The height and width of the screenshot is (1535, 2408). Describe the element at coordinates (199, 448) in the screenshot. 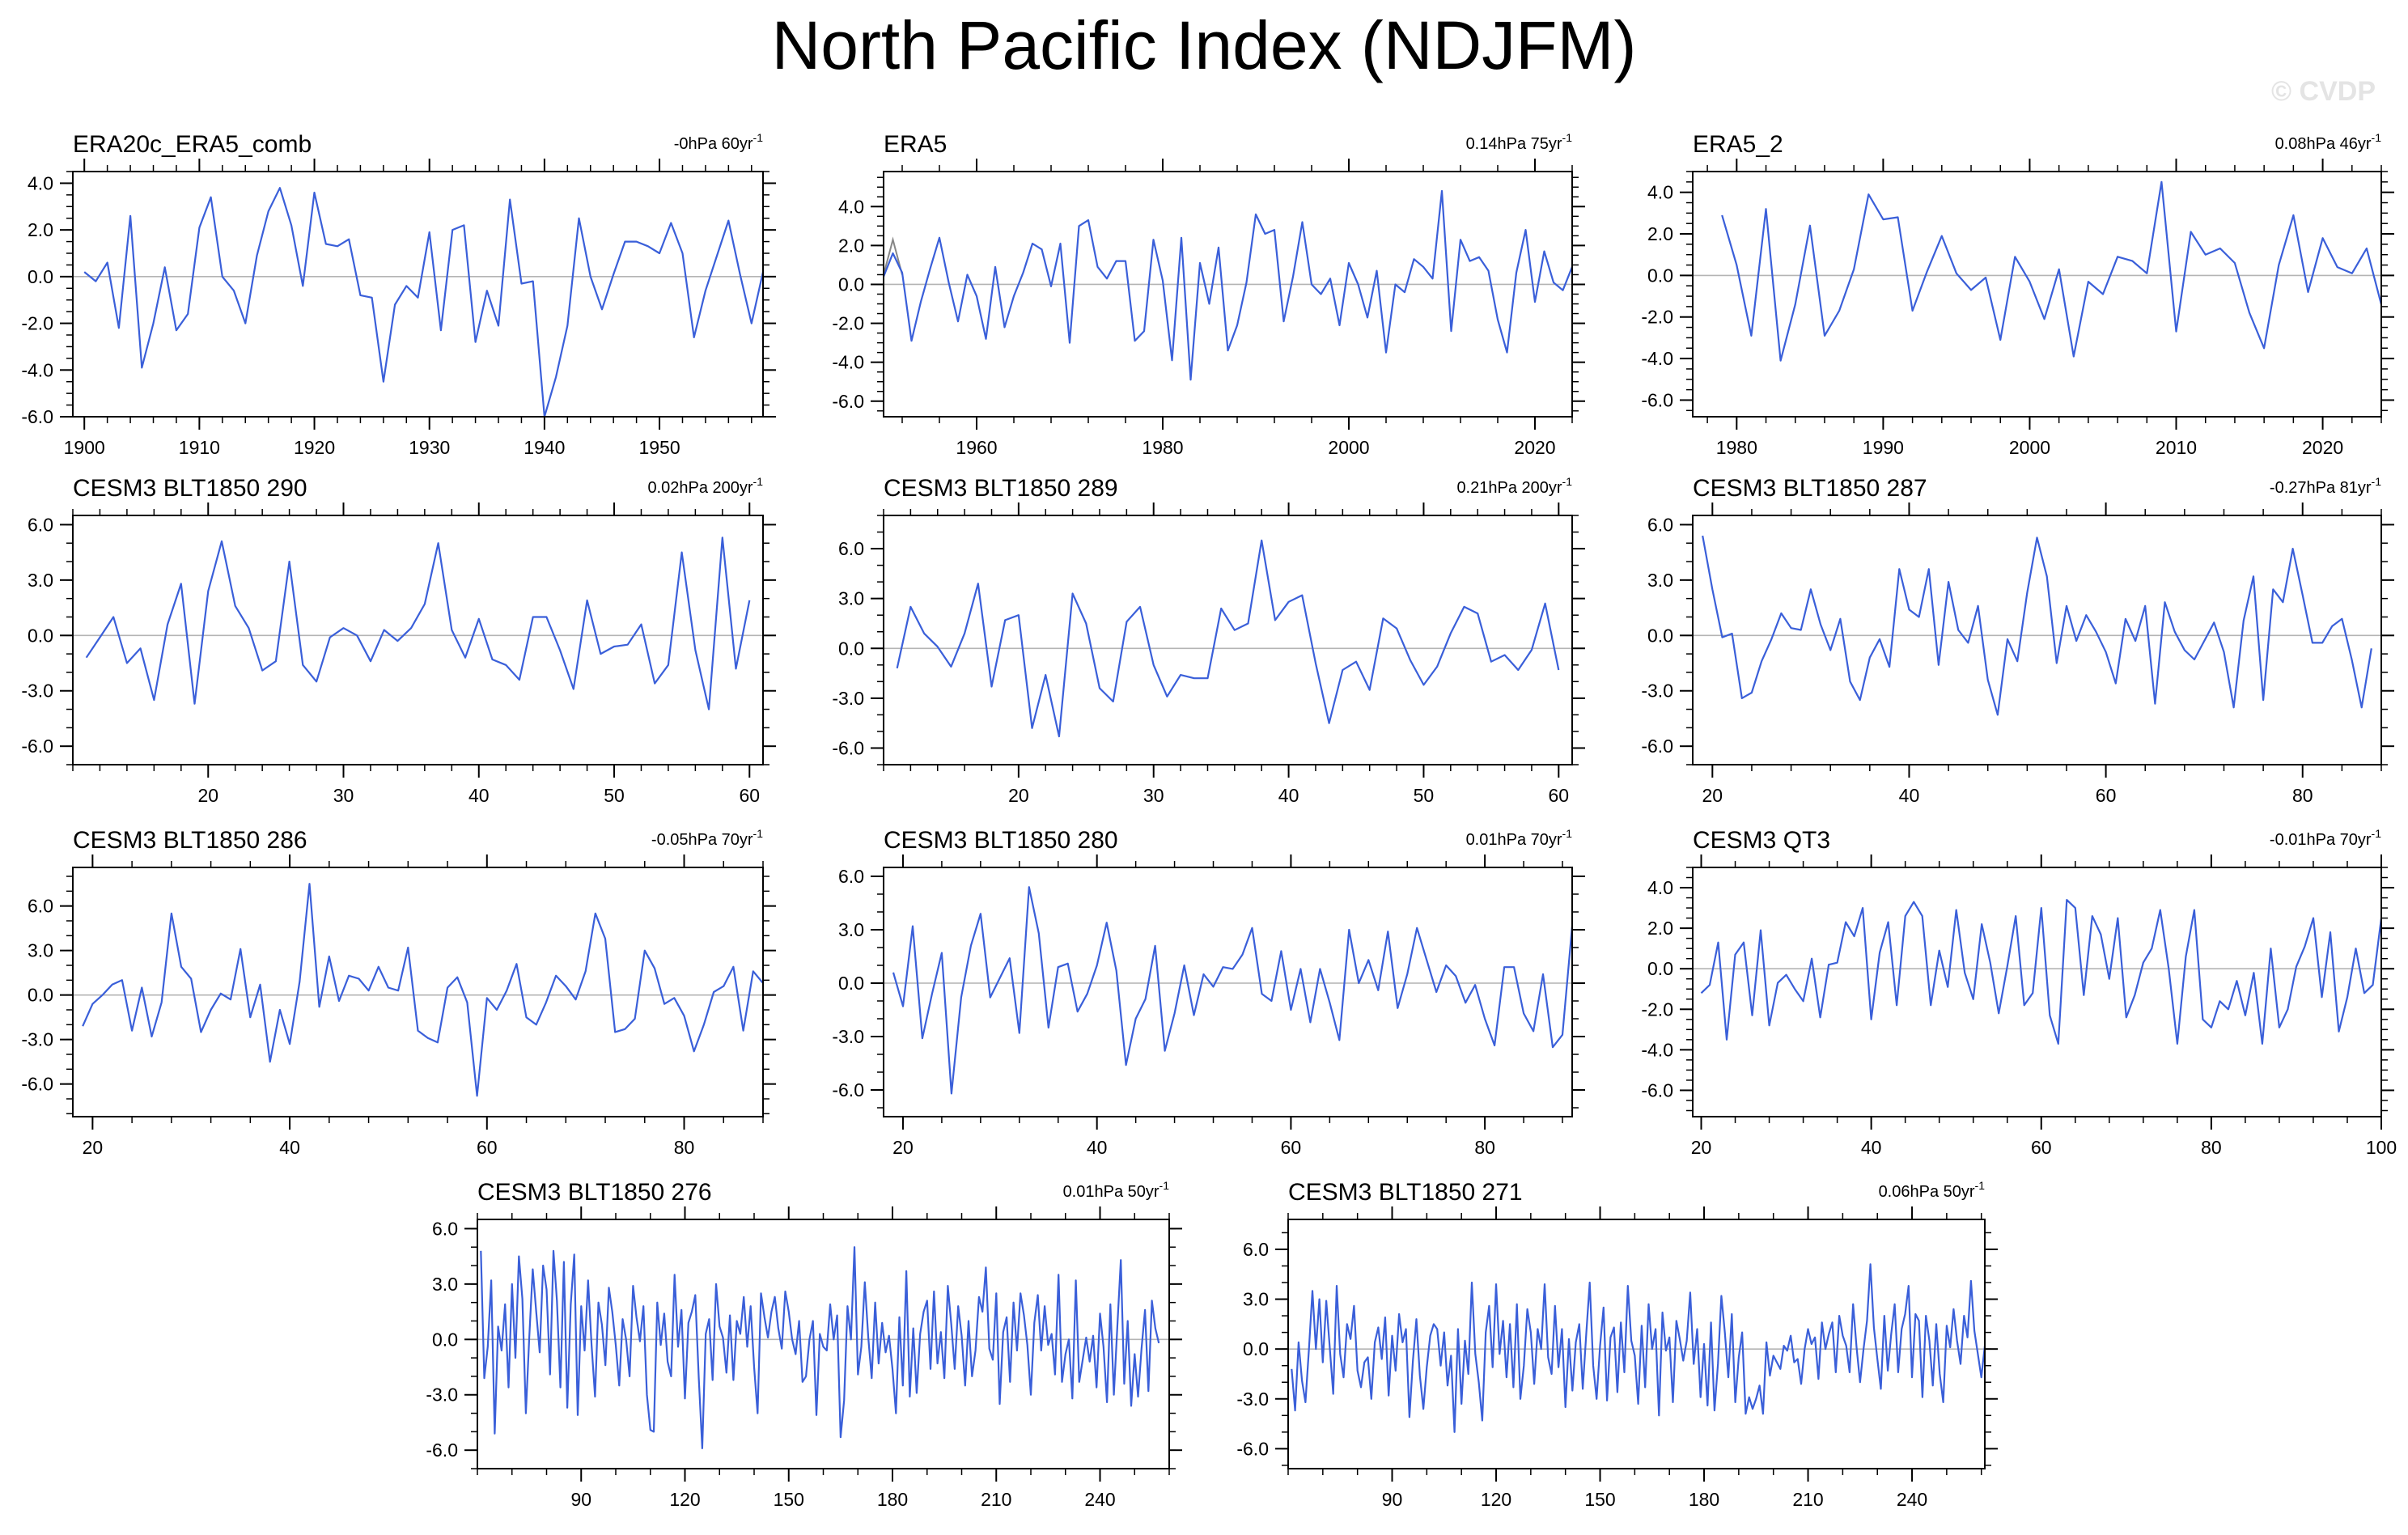

I see `x-tick-label: 1910` at that location.